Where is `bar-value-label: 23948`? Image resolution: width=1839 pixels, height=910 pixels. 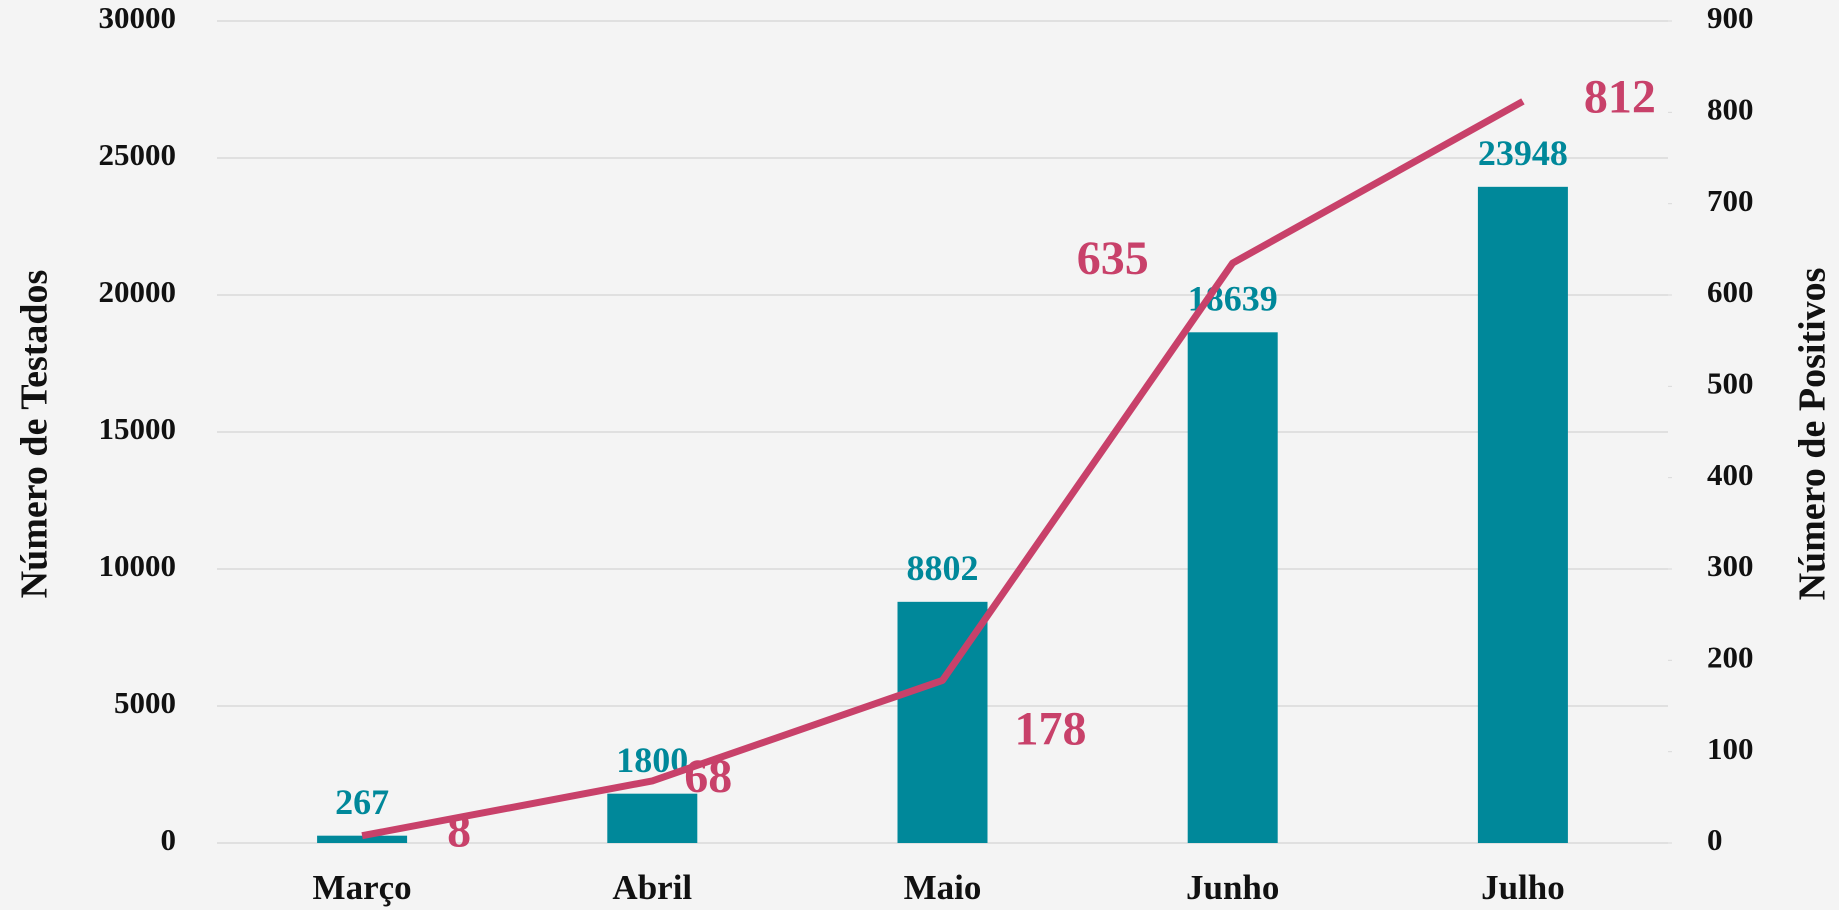 bar-value-label: 23948 is located at coordinates (1523, 153).